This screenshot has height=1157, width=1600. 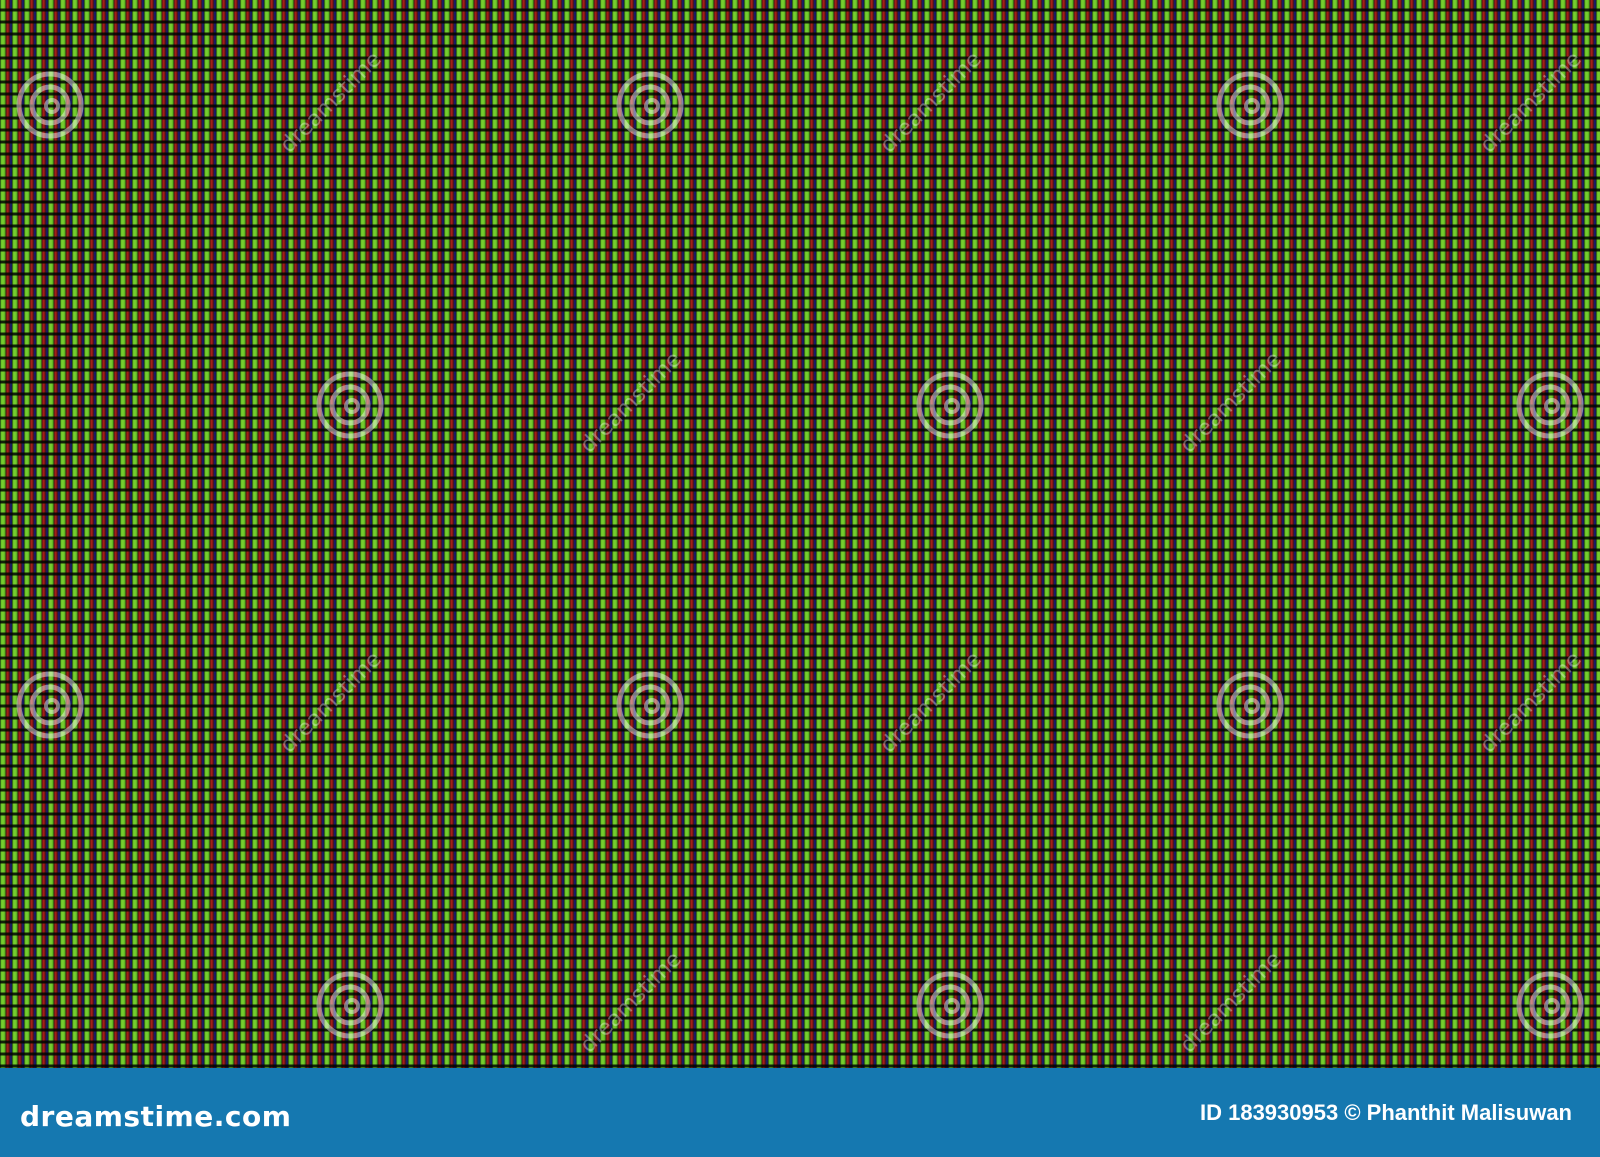 What do you see at coordinates (1385, 1112) in the screenshot?
I see `image-credit: ID 183930953 © Phanthit Malisuwan` at bounding box center [1385, 1112].